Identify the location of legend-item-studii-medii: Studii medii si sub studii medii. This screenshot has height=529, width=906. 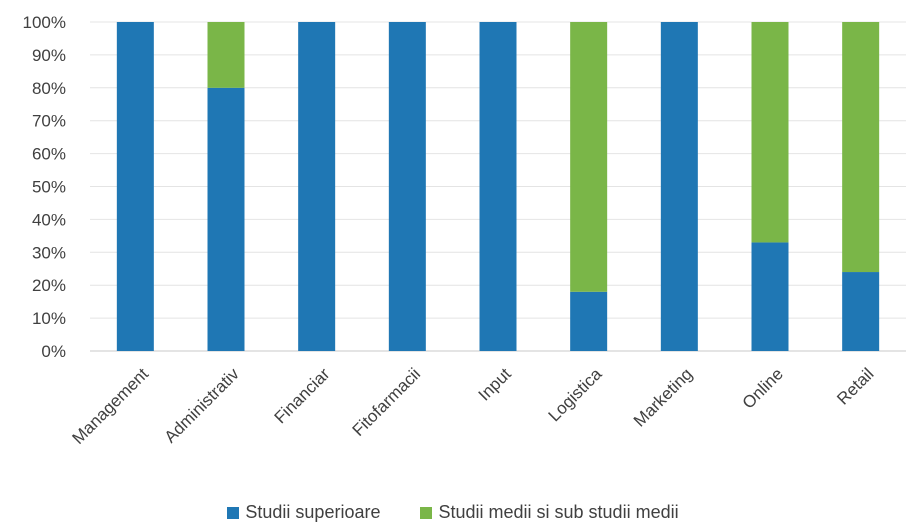
(549, 512).